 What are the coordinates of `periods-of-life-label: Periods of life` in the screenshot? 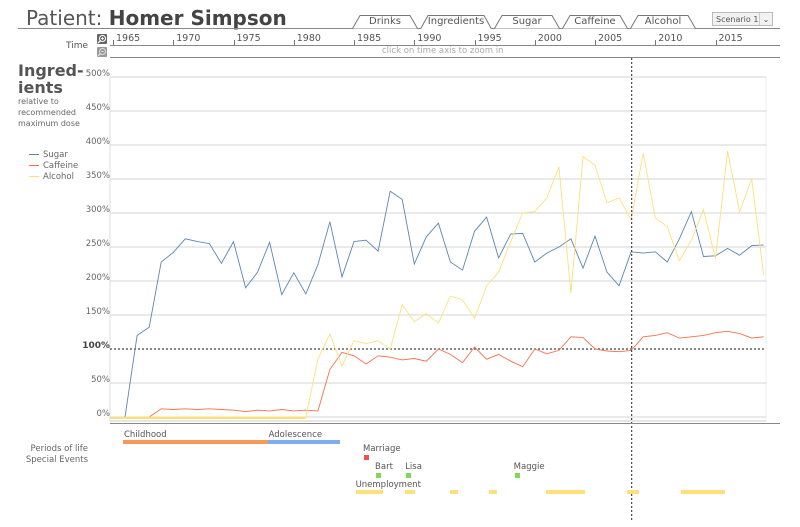 It's located at (59, 449).